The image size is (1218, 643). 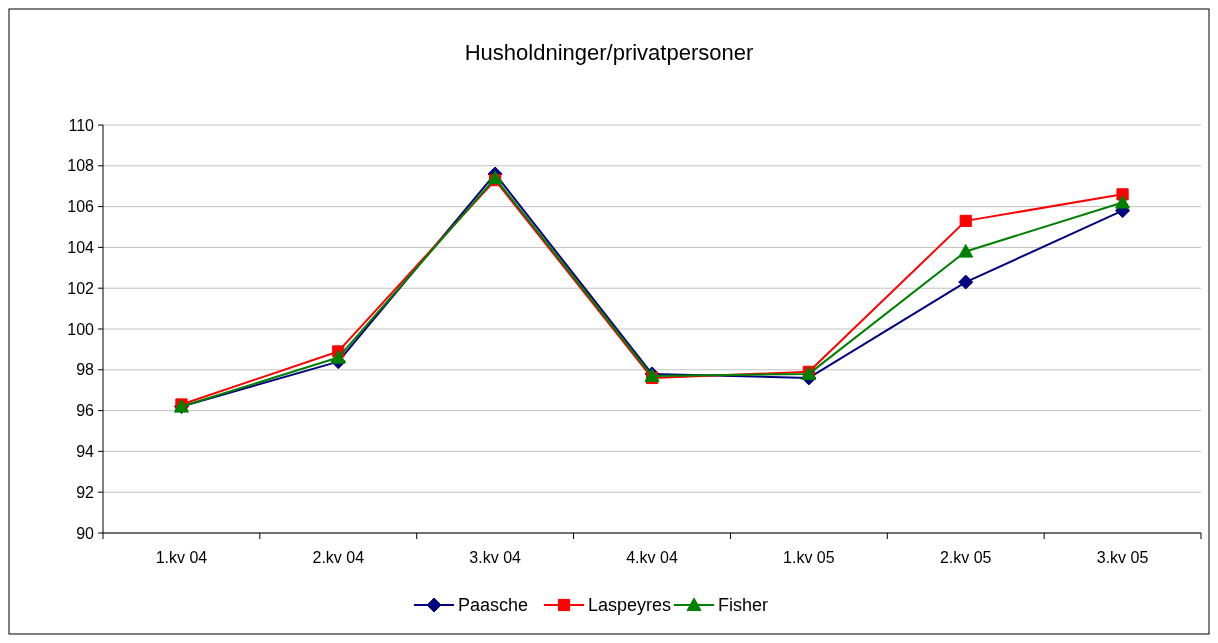 What do you see at coordinates (609, 52) in the screenshot?
I see `chart-title: Husholdninger/privatpersoner` at bounding box center [609, 52].